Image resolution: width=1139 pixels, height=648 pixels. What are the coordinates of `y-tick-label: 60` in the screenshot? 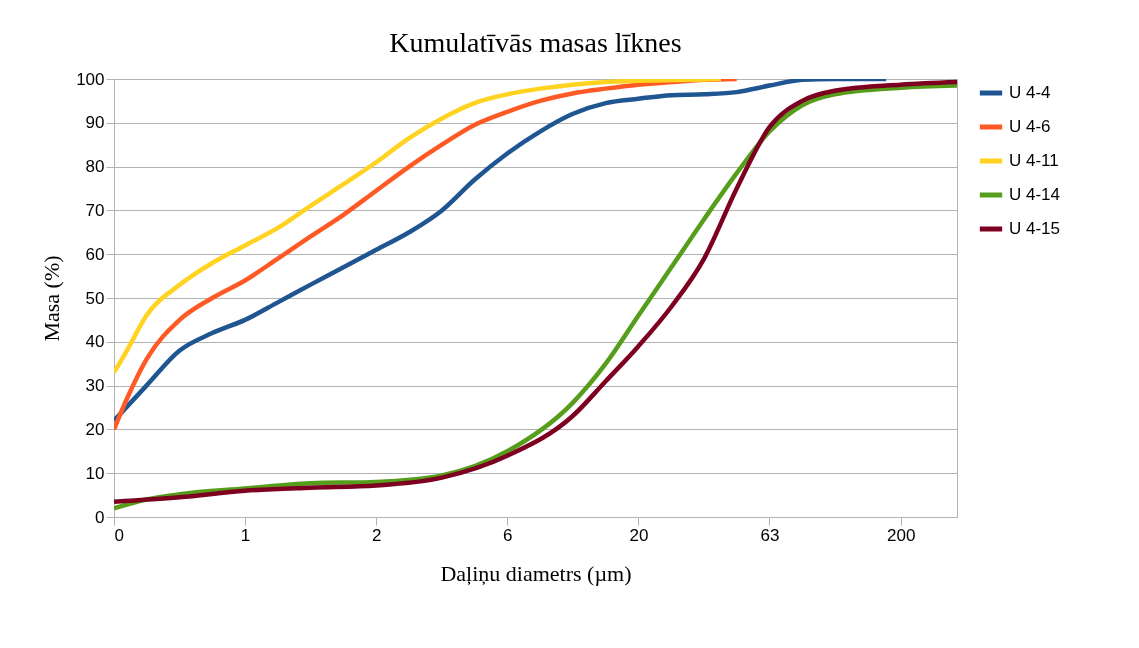 It's located at (95, 254).